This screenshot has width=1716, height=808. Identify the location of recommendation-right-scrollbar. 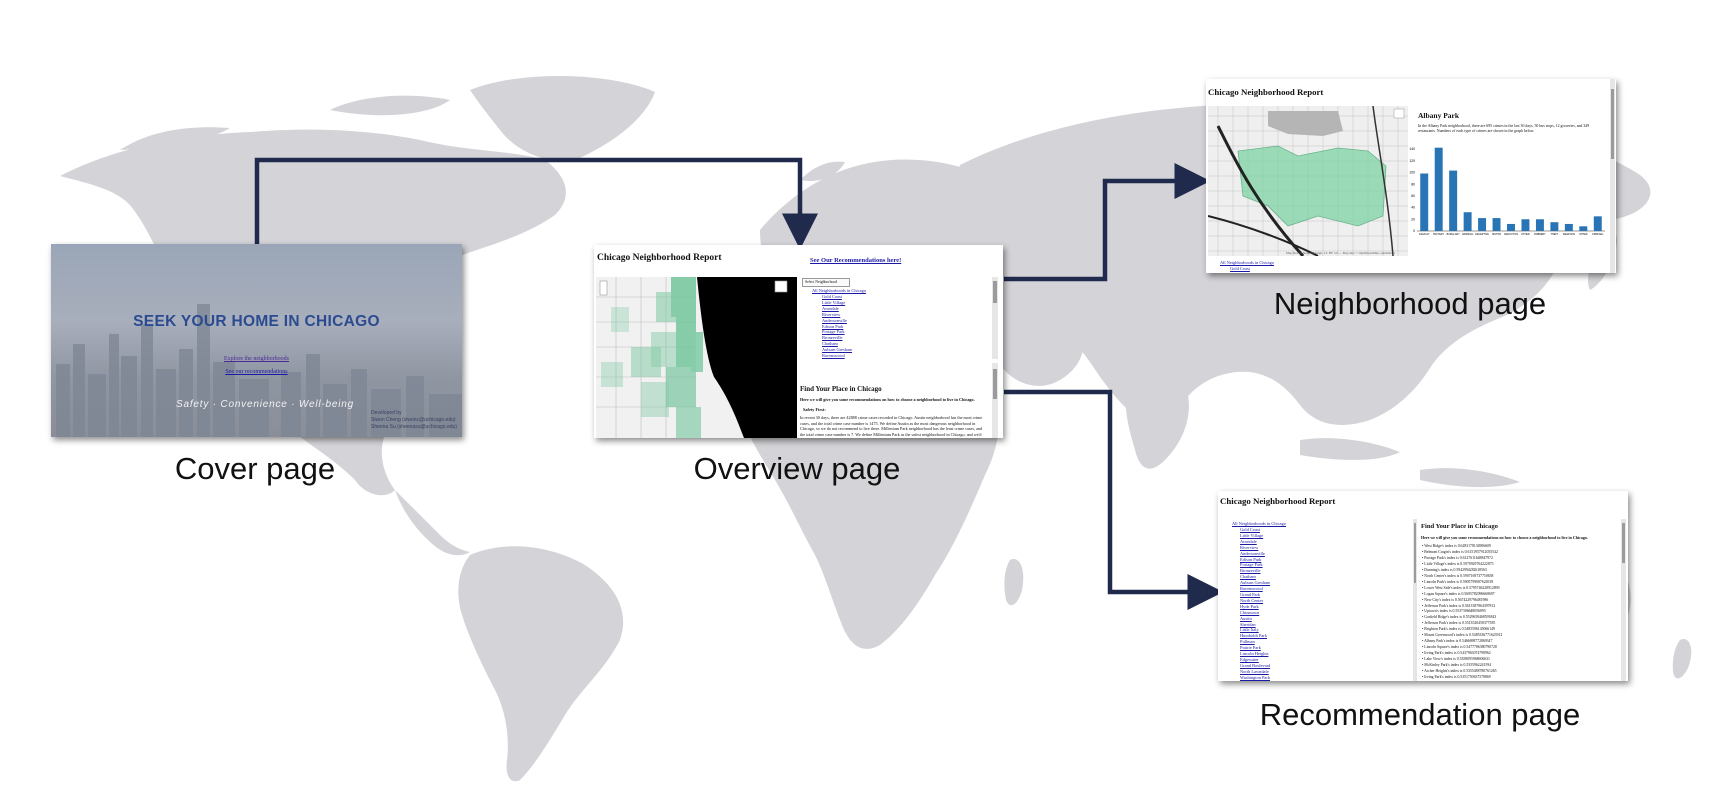
(1623, 600).